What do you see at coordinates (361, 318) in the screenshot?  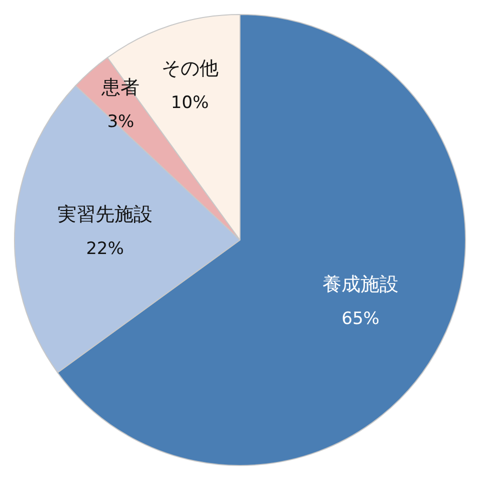 I see `data-label: 65%` at bounding box center [361, 318].